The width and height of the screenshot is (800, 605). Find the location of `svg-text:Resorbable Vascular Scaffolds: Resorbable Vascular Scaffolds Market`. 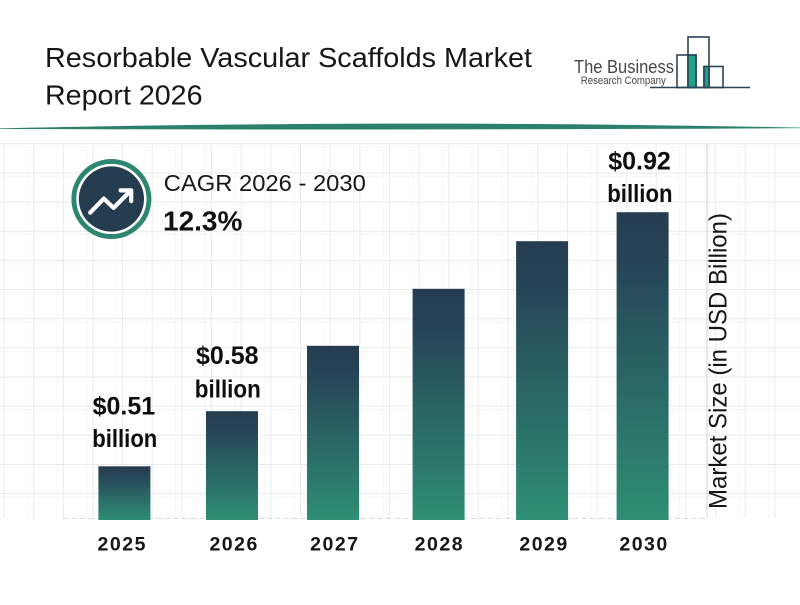

svg-text:Resorbable Vascular Scaffolds: Resorbable Vascular Scaffolds Market is located at coordinates (288, 57).